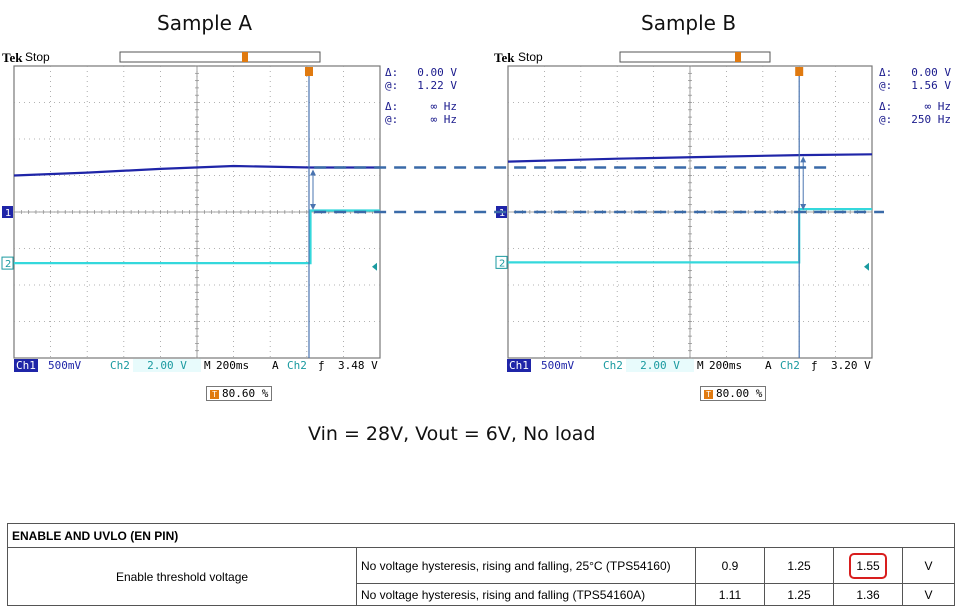 The height and width of the screenshot is (612, 960). I want to click on scope-b-cursor-readout: Δ: 0.00 V @: 1.56 V Δ: ∞ Hz @: 250 Hz, so click(915, 96).